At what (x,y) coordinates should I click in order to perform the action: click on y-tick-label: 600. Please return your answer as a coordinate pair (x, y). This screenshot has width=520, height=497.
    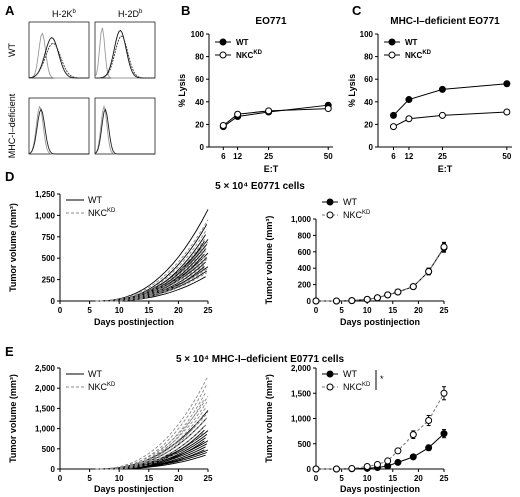
    Looking at the image, I should click on (305, 252).